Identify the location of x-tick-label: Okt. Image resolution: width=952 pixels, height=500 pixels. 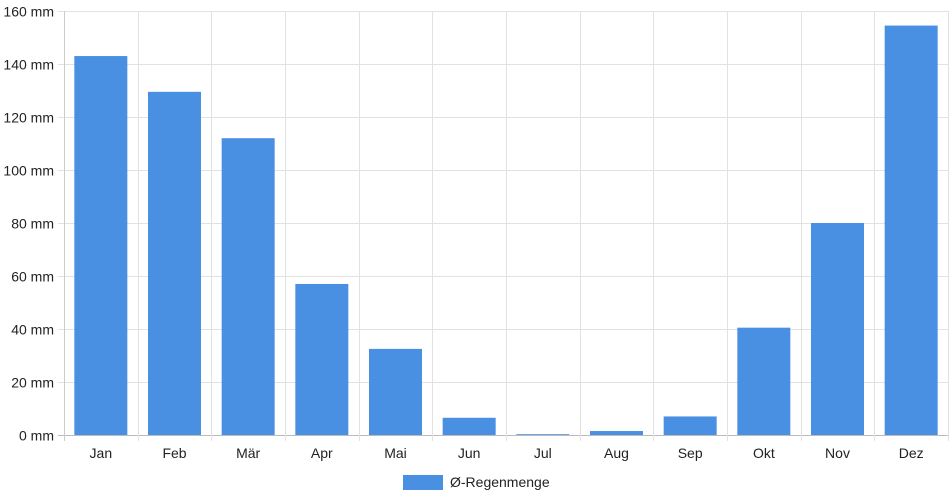
(764, 453).